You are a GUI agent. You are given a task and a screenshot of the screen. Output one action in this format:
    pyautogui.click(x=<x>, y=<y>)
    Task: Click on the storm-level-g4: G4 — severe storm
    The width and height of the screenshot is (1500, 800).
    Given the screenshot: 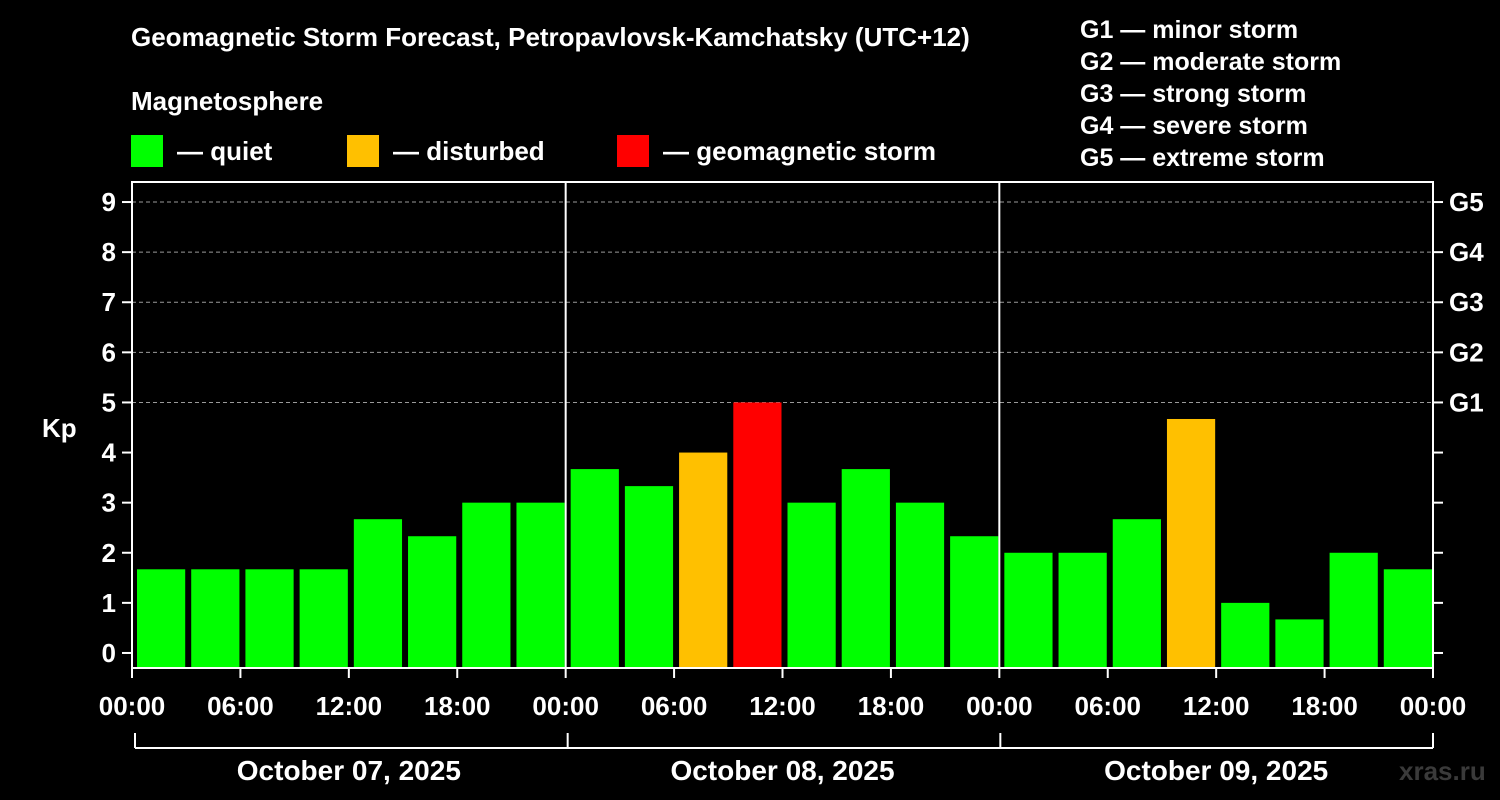 What is the action you would take?
    pyautogui.click(x=1194, y=126)
    